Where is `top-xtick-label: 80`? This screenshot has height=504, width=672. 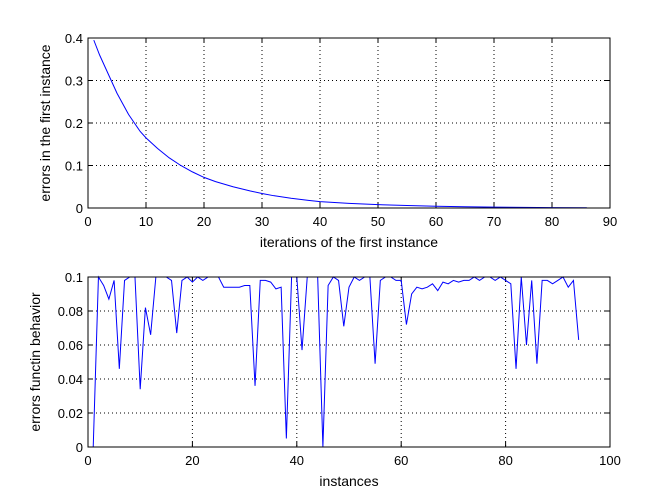 top-xtick-label: 80 is located at coordinates (552, 221).